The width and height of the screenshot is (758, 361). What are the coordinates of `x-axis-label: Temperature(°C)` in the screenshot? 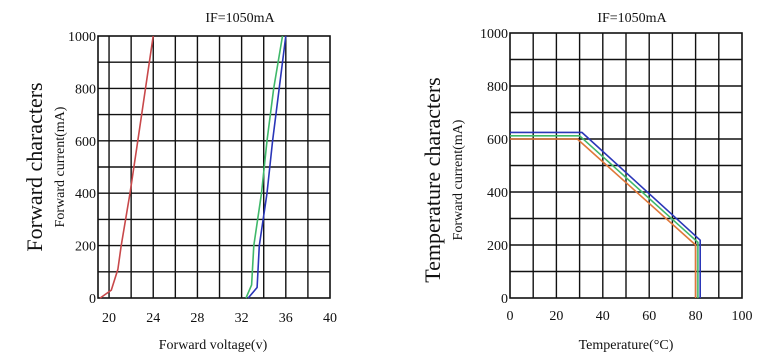 It's located at (626, 345).